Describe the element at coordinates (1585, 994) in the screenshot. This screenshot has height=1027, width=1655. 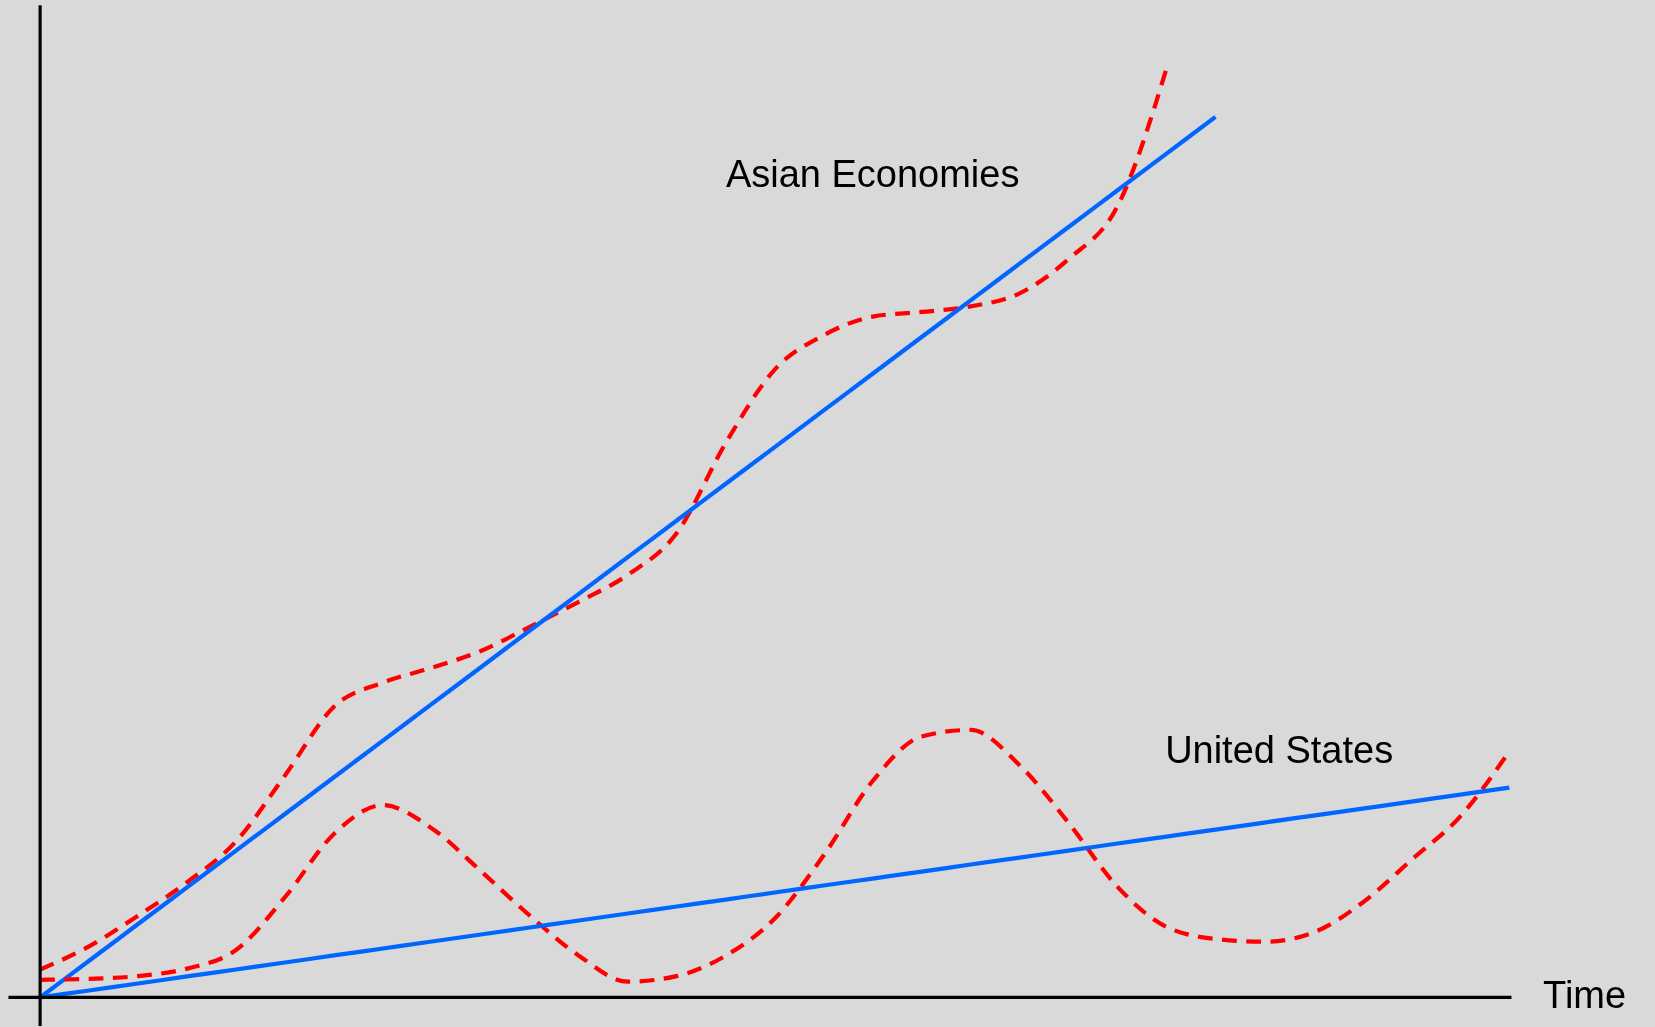
I see `x-axis-title: Time` at that location.